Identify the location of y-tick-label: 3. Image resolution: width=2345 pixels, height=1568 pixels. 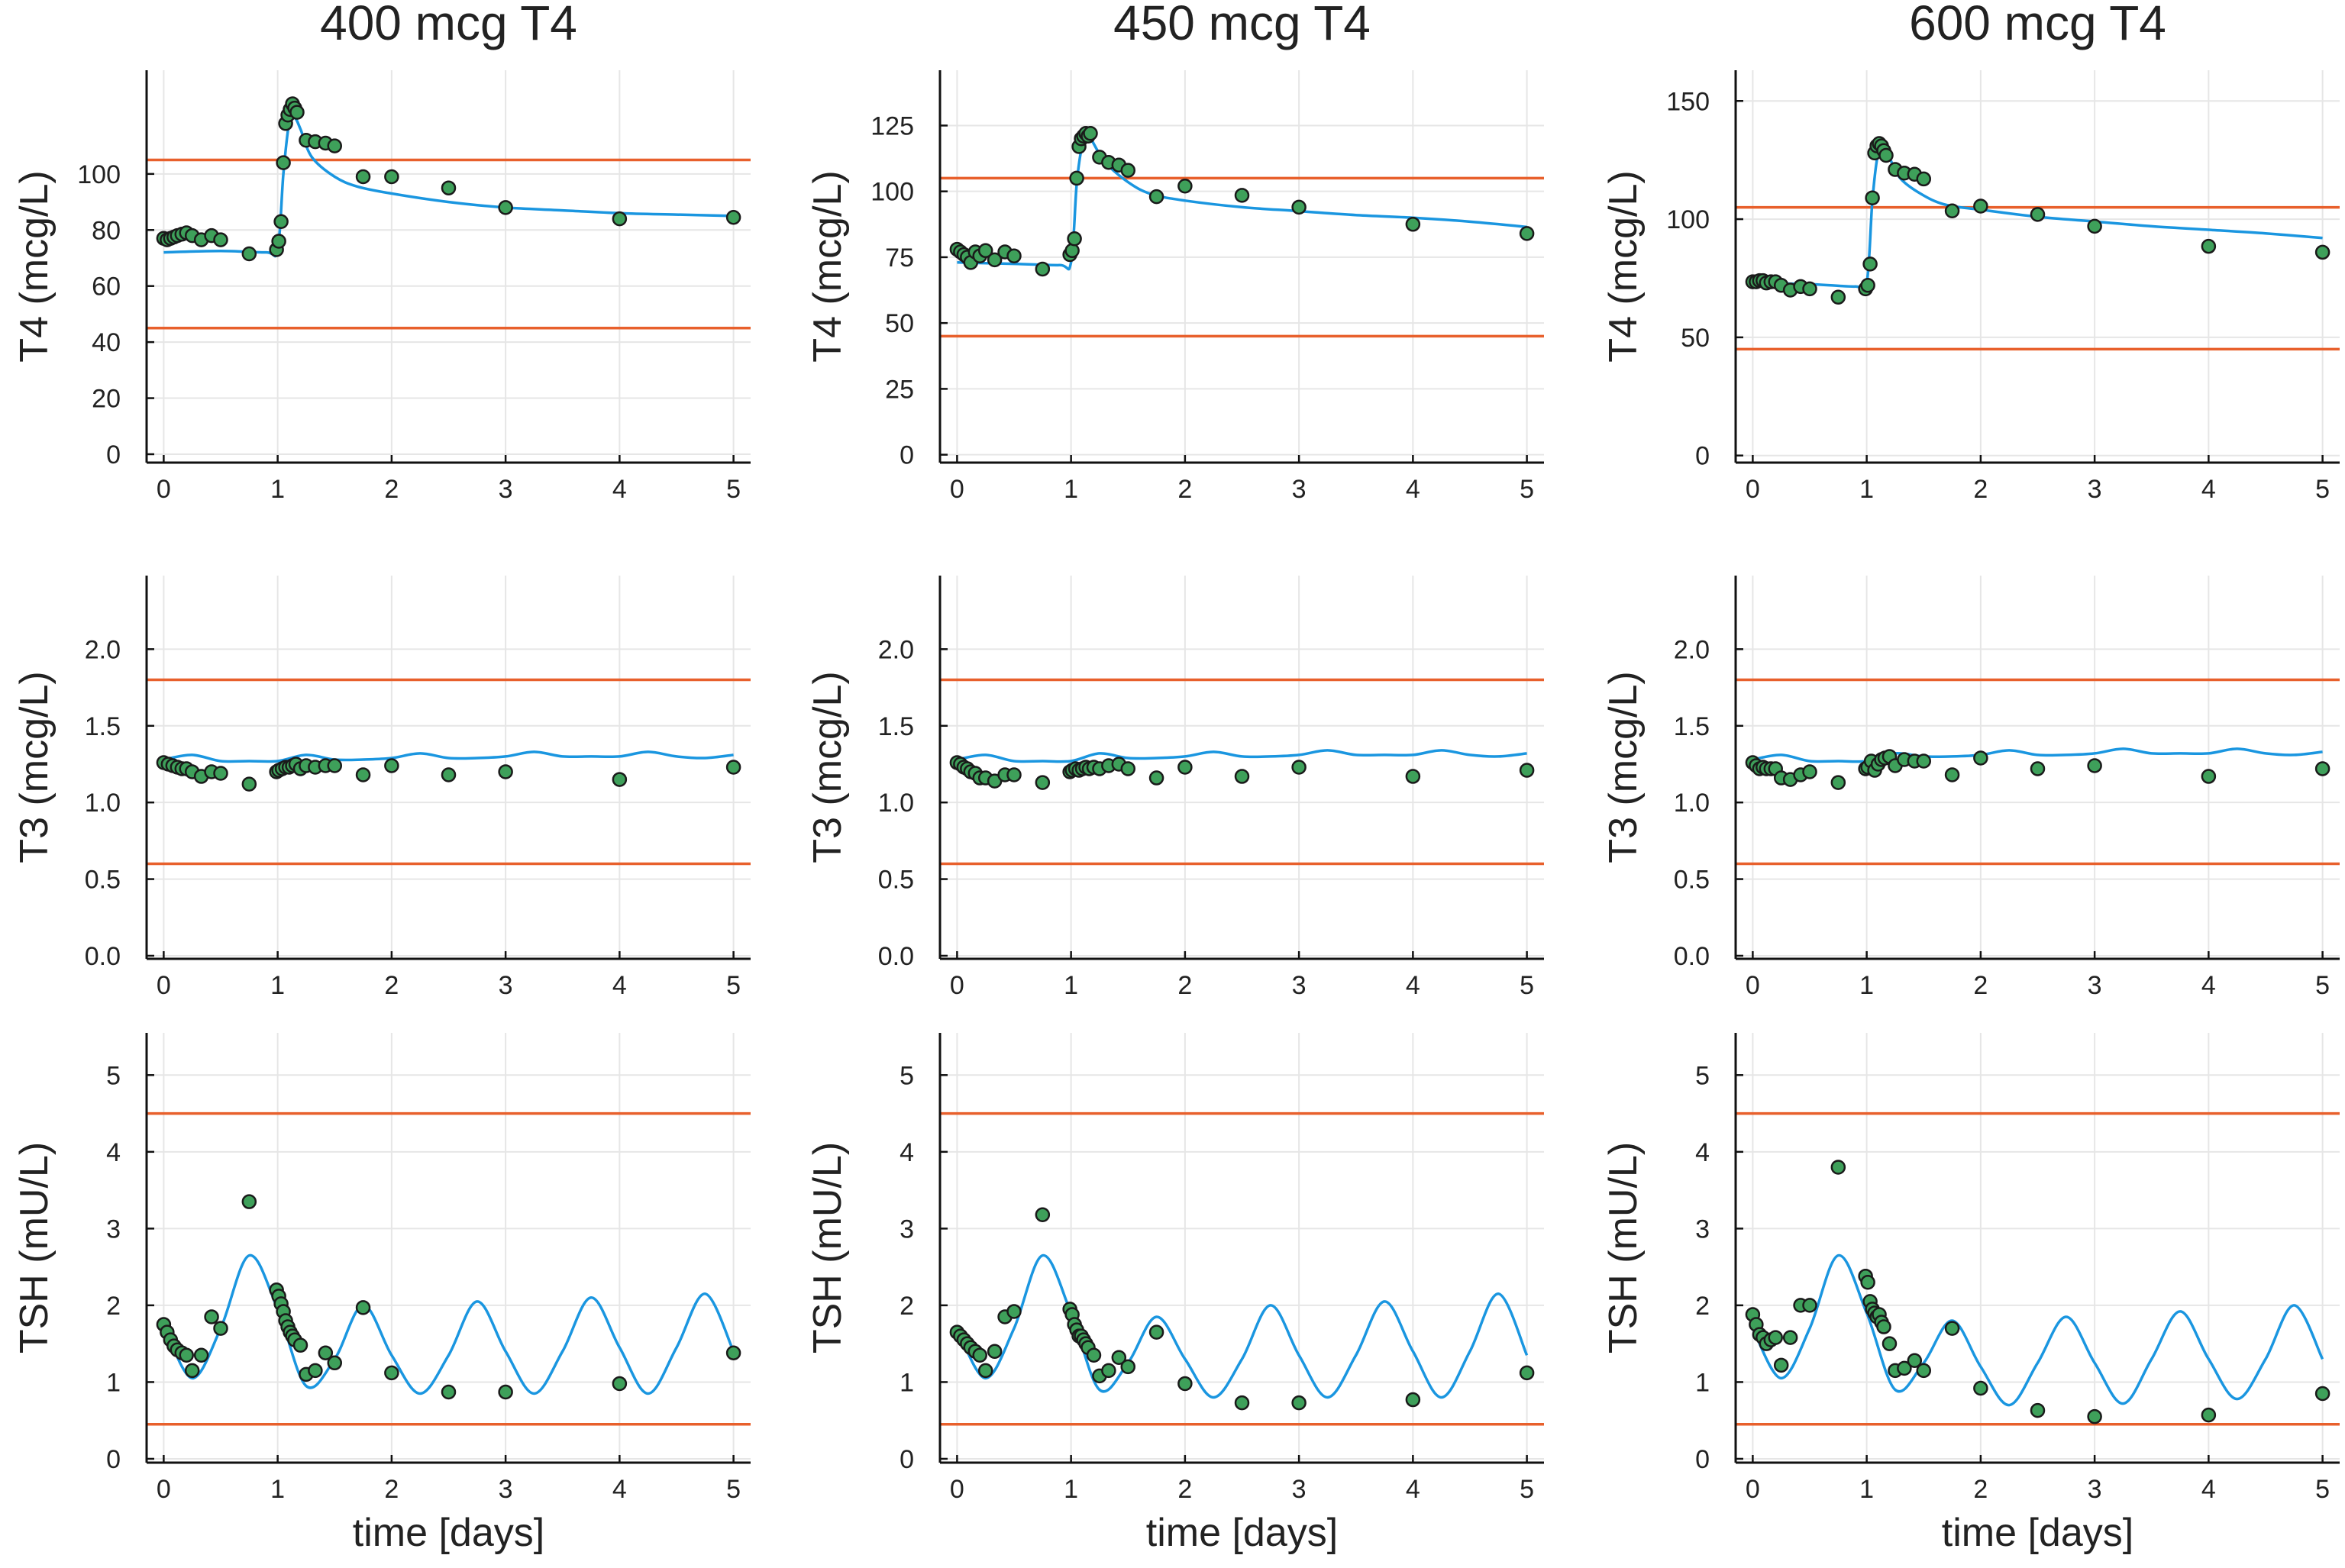
(1702, 1229).